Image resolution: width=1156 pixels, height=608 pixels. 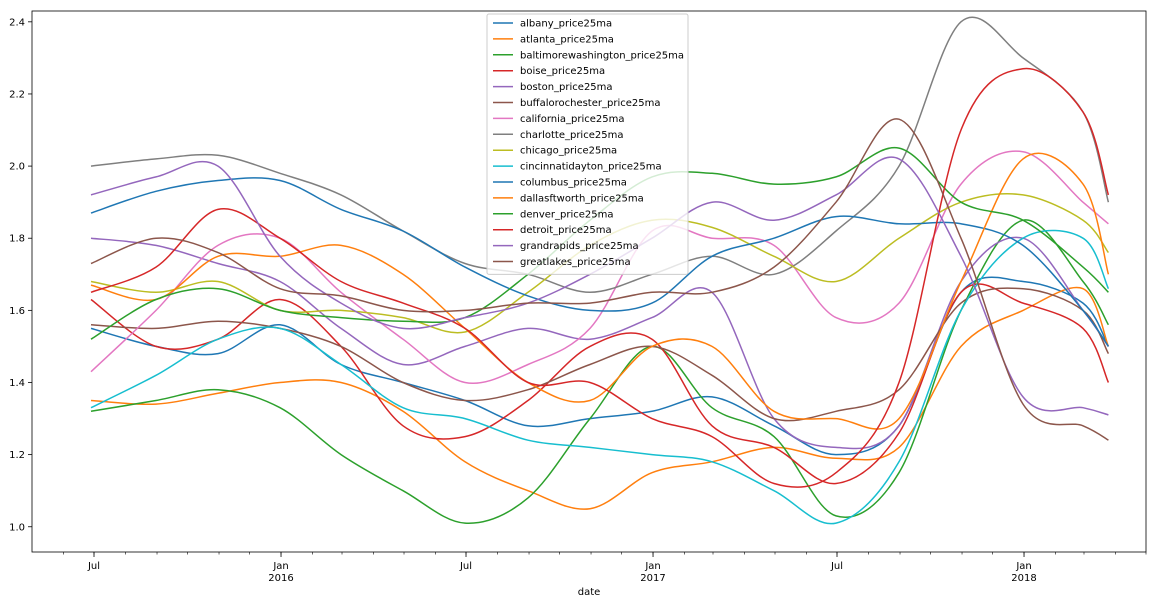 I want to click on legend-label-chicago_price25ma: chicago_price25ma, so click(x=568, y=151).